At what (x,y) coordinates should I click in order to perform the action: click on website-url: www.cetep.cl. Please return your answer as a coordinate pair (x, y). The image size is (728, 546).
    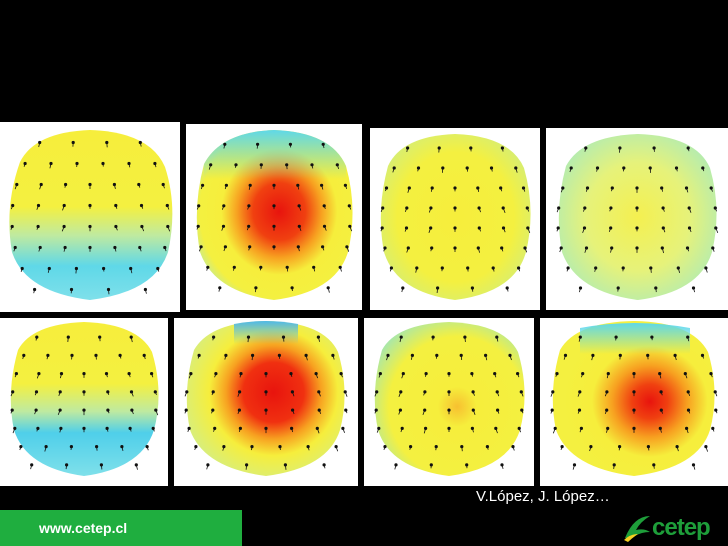
    Looking at the image, I should click on (83, 528).